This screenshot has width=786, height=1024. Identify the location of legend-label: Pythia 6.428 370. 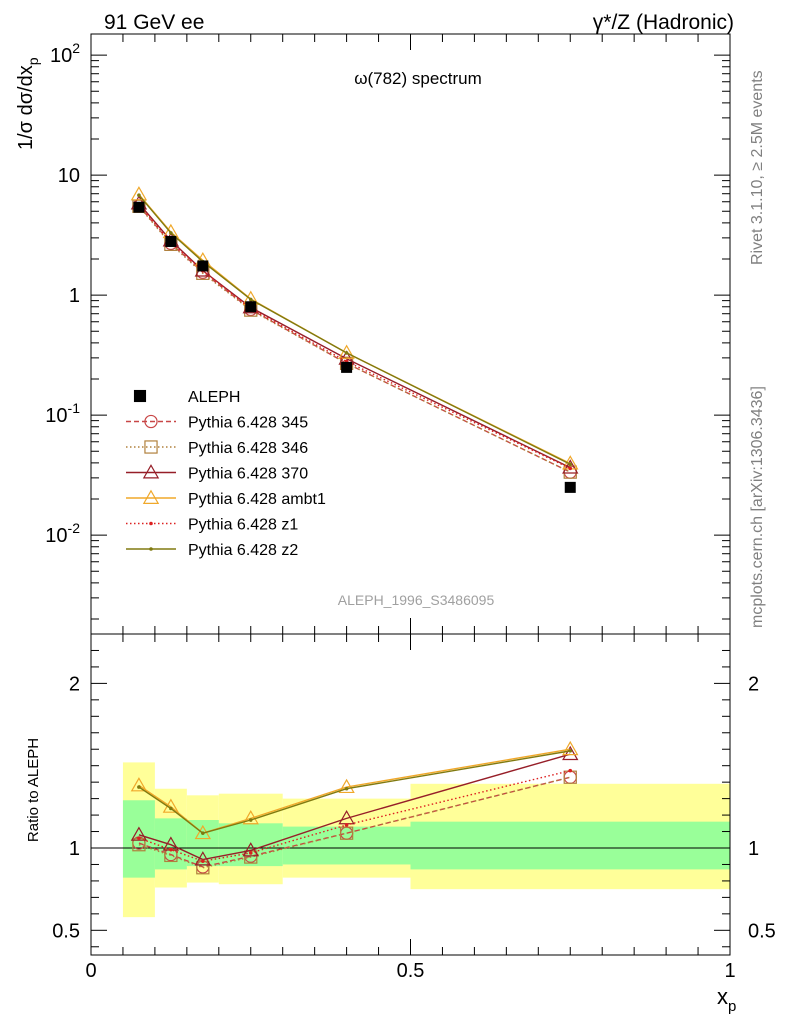
(248, 474).